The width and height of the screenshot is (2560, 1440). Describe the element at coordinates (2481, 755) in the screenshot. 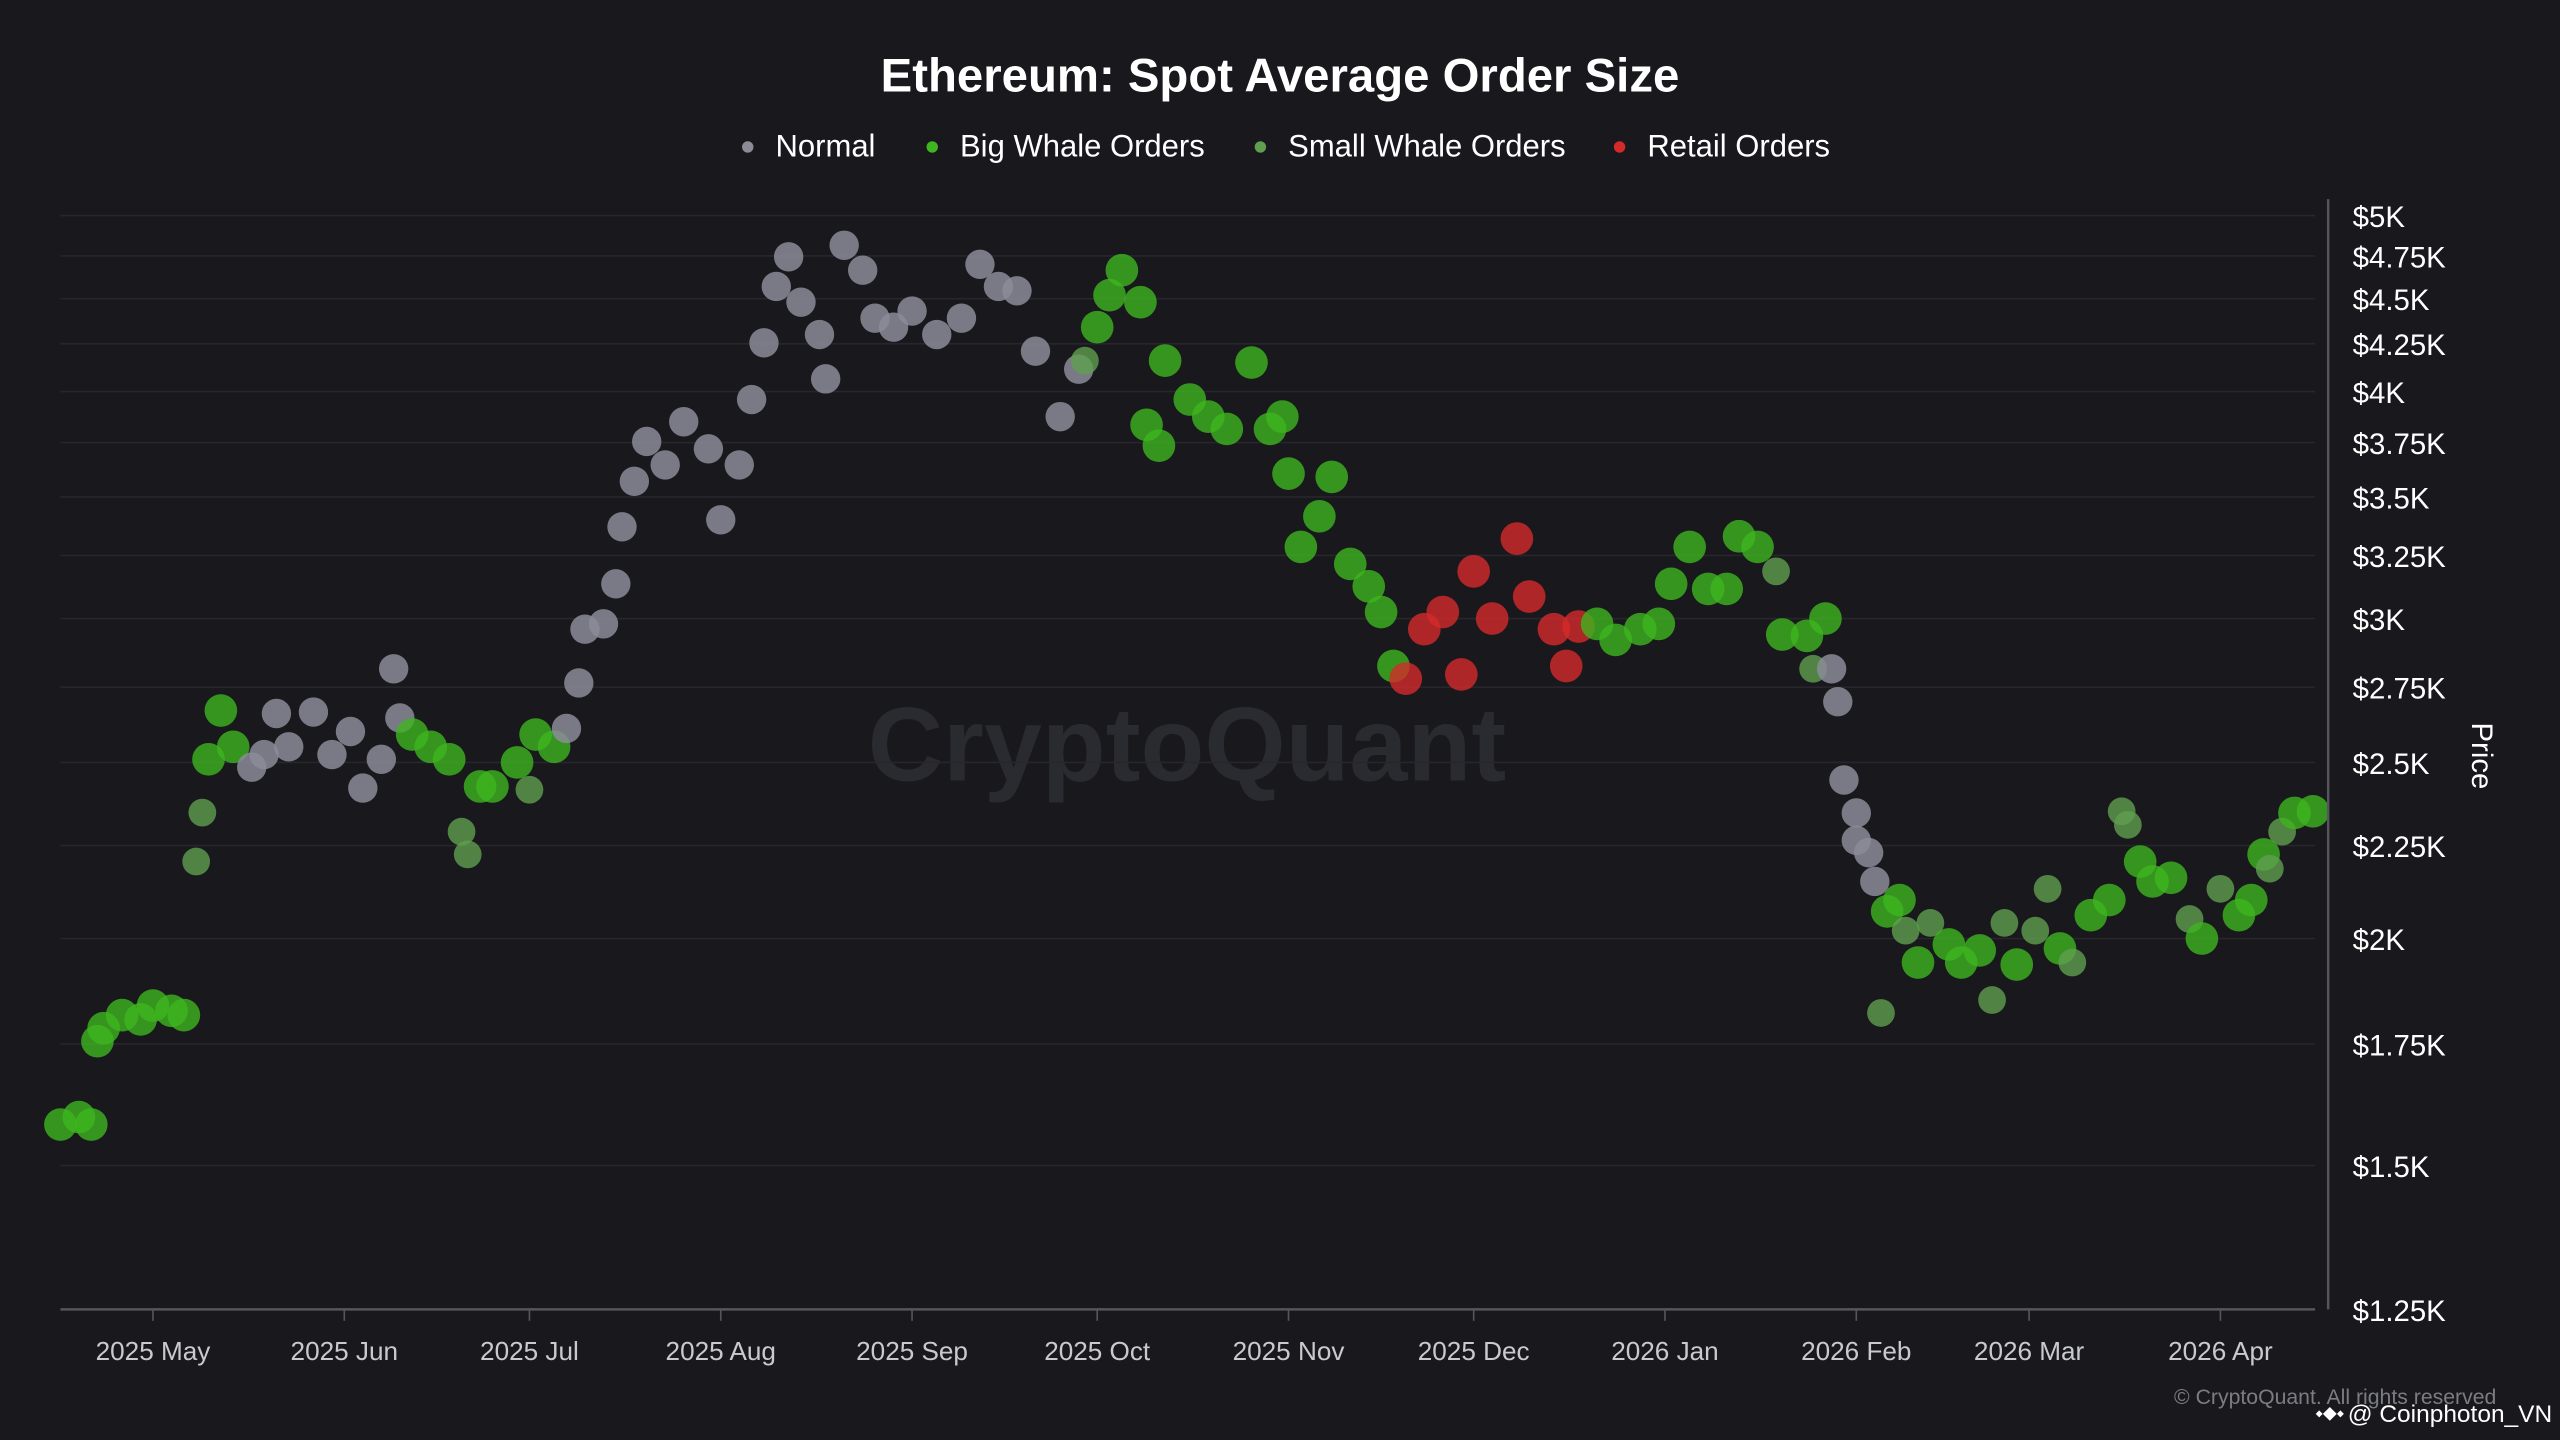

I see `y-axis-label: Price` at that location.